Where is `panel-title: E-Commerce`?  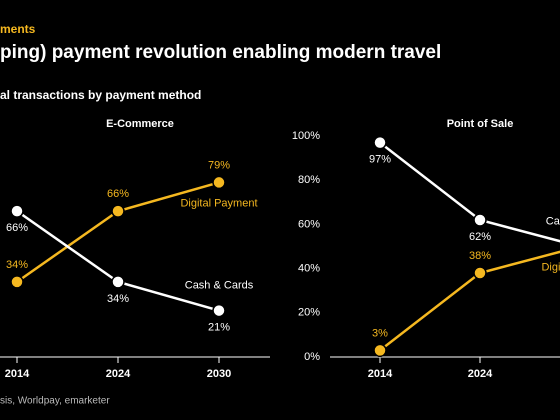 panel-title: E-Commerce is located at coordinates (140, 124).